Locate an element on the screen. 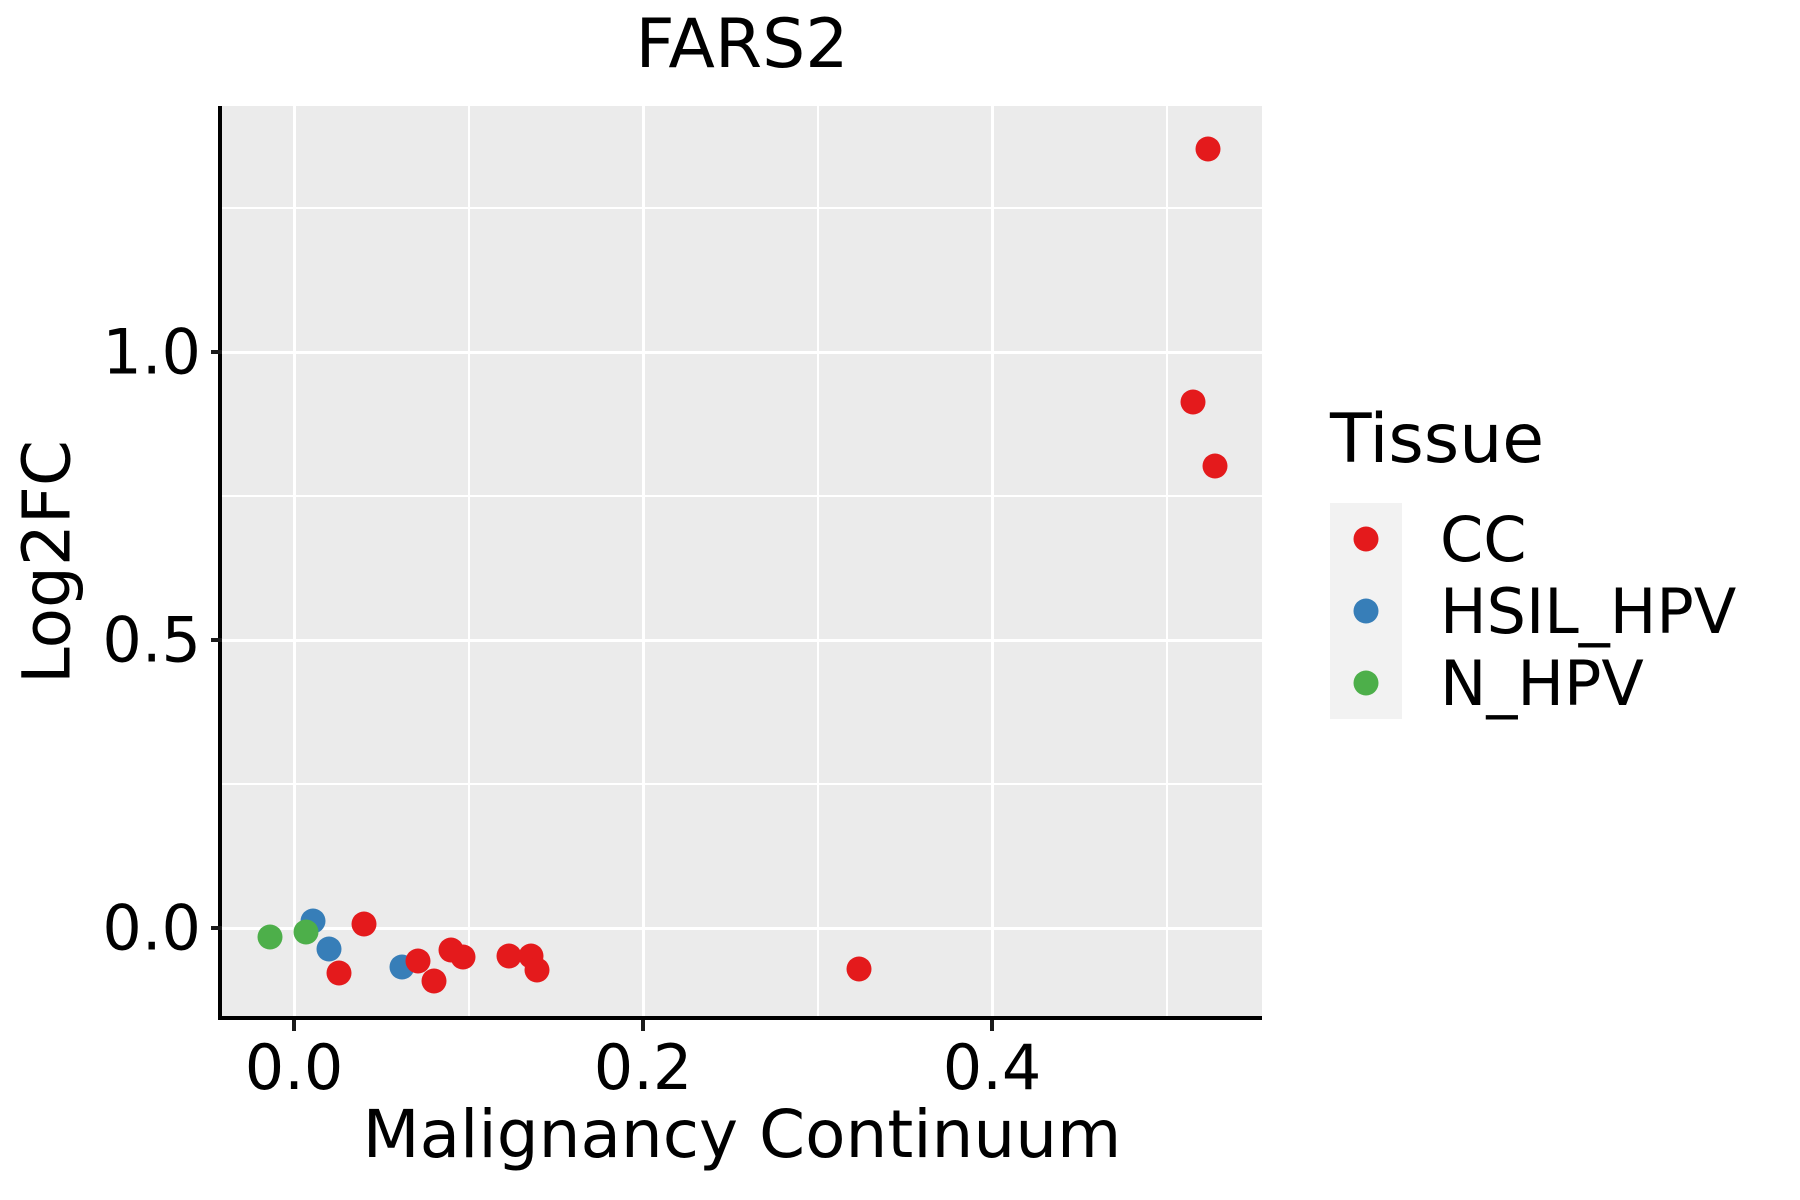  legend-label-hsil-hpv: HSIL_HPV is located at coordinates (1588, 611).